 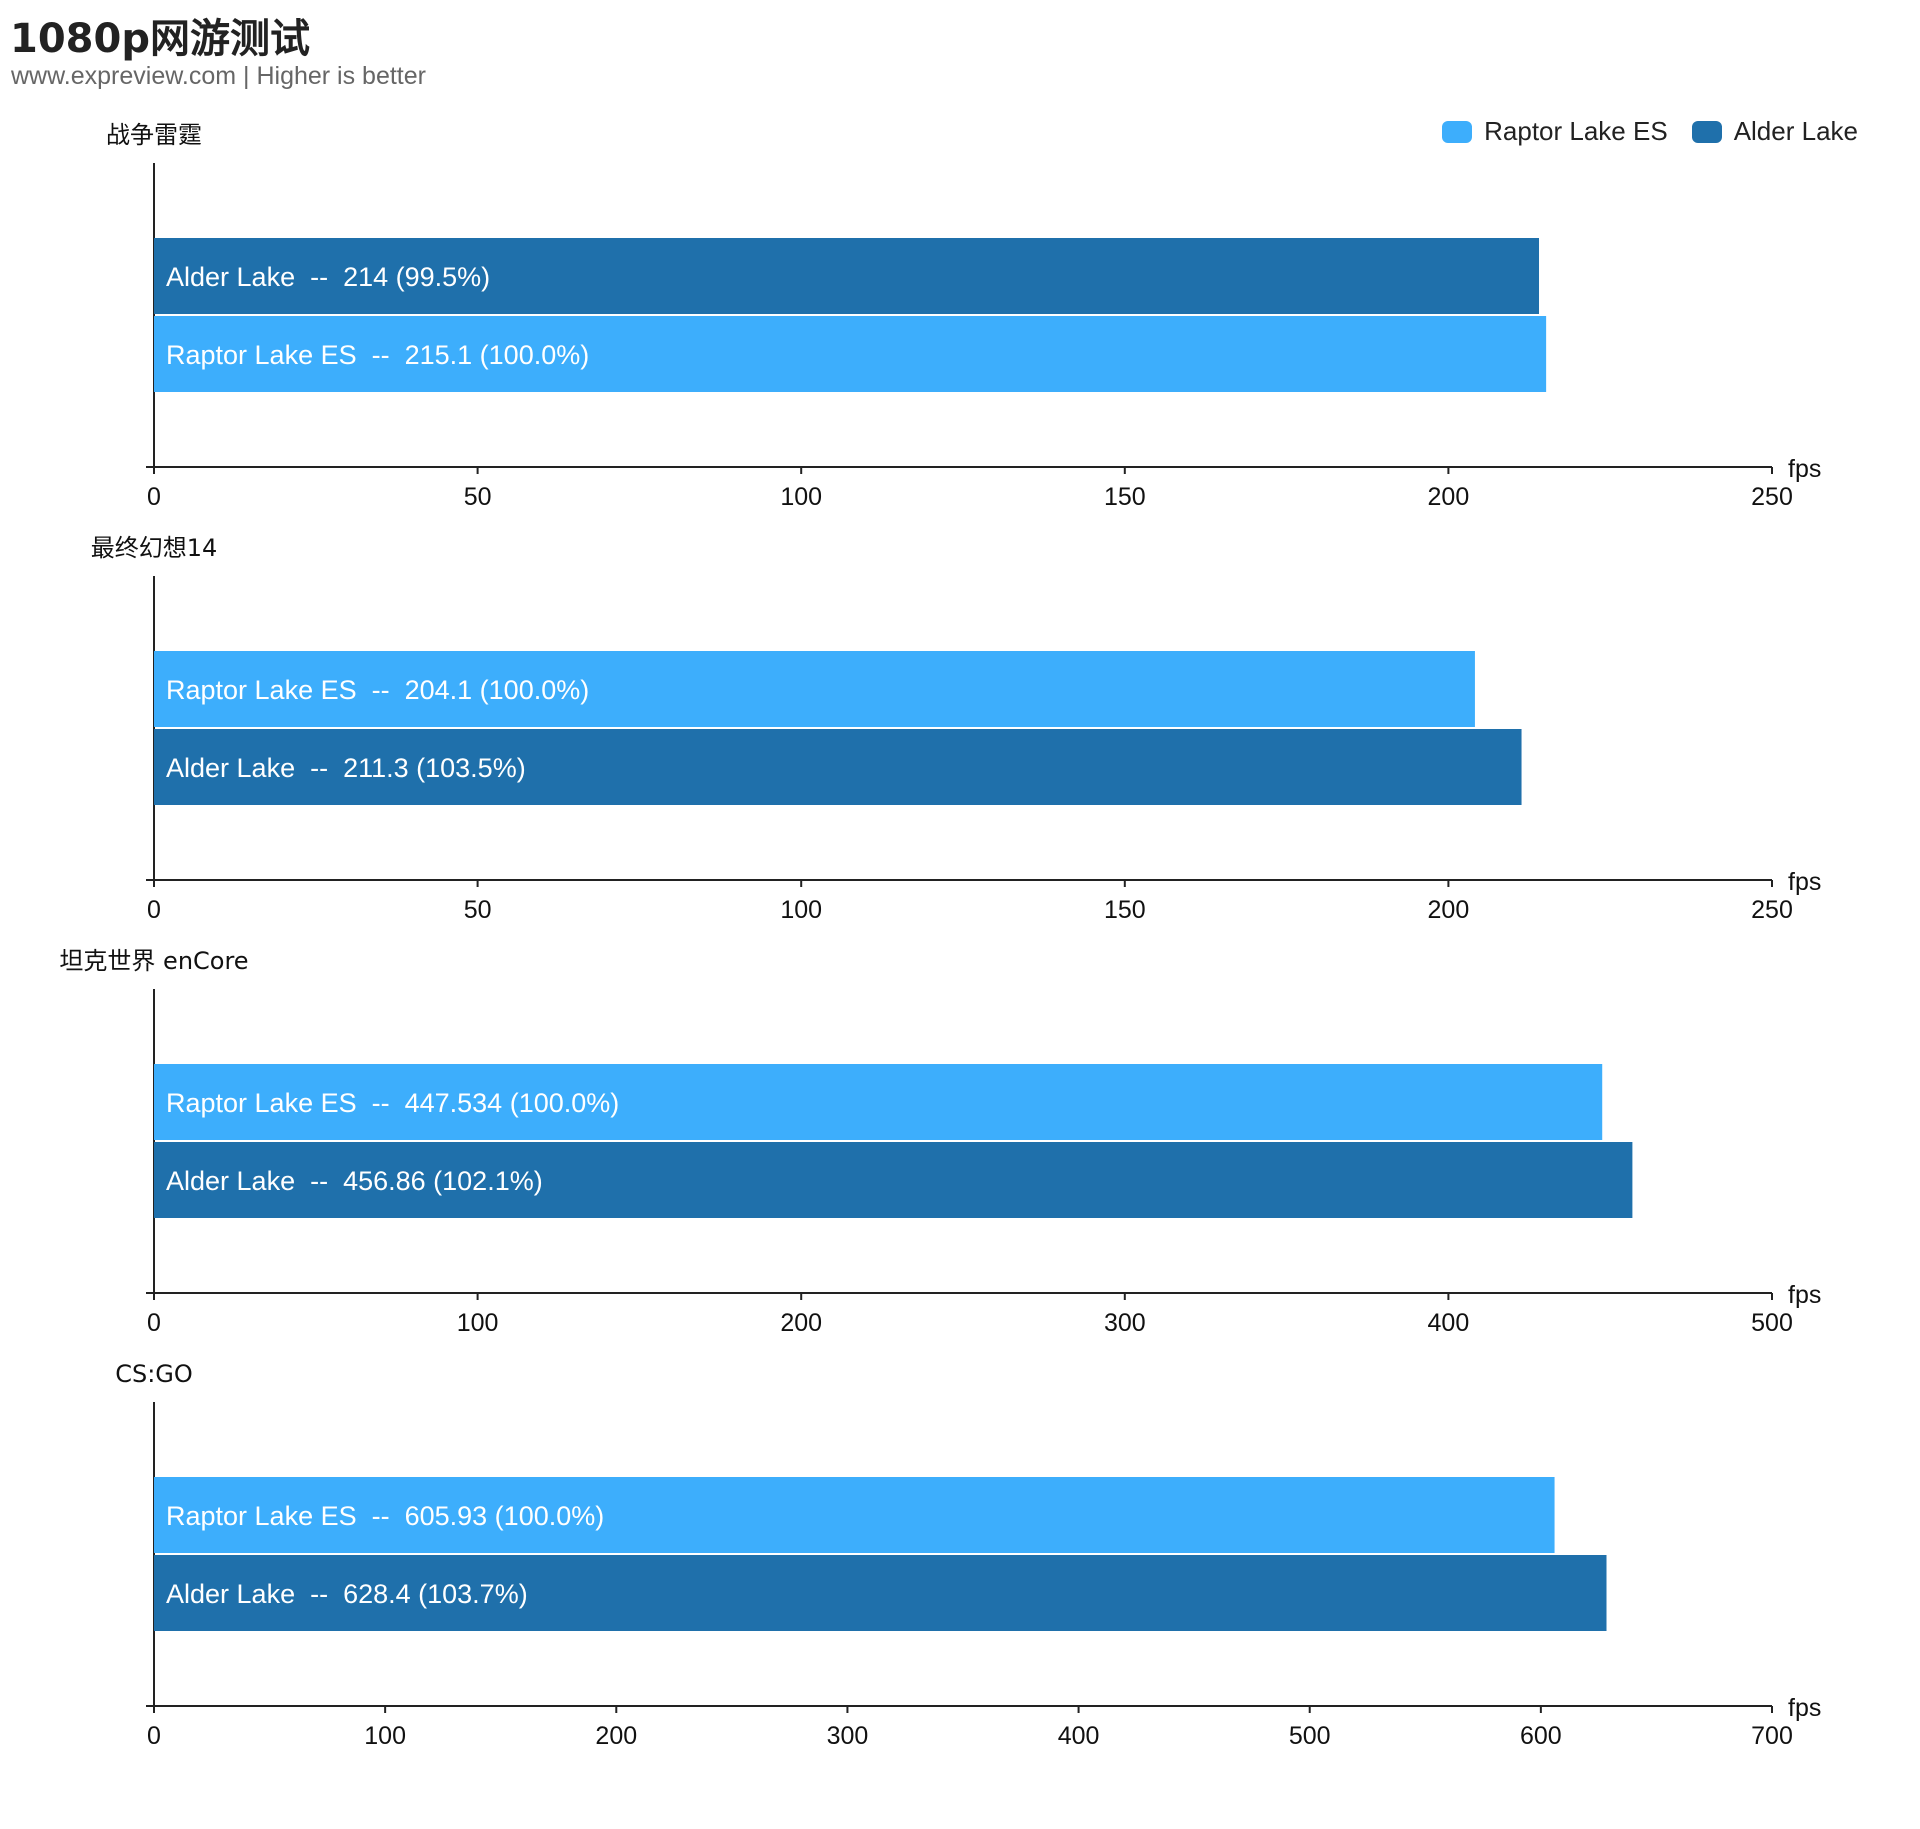 I want to click on legend-label-alder-lake: Alder Lake, so click(x=1795, y=131).